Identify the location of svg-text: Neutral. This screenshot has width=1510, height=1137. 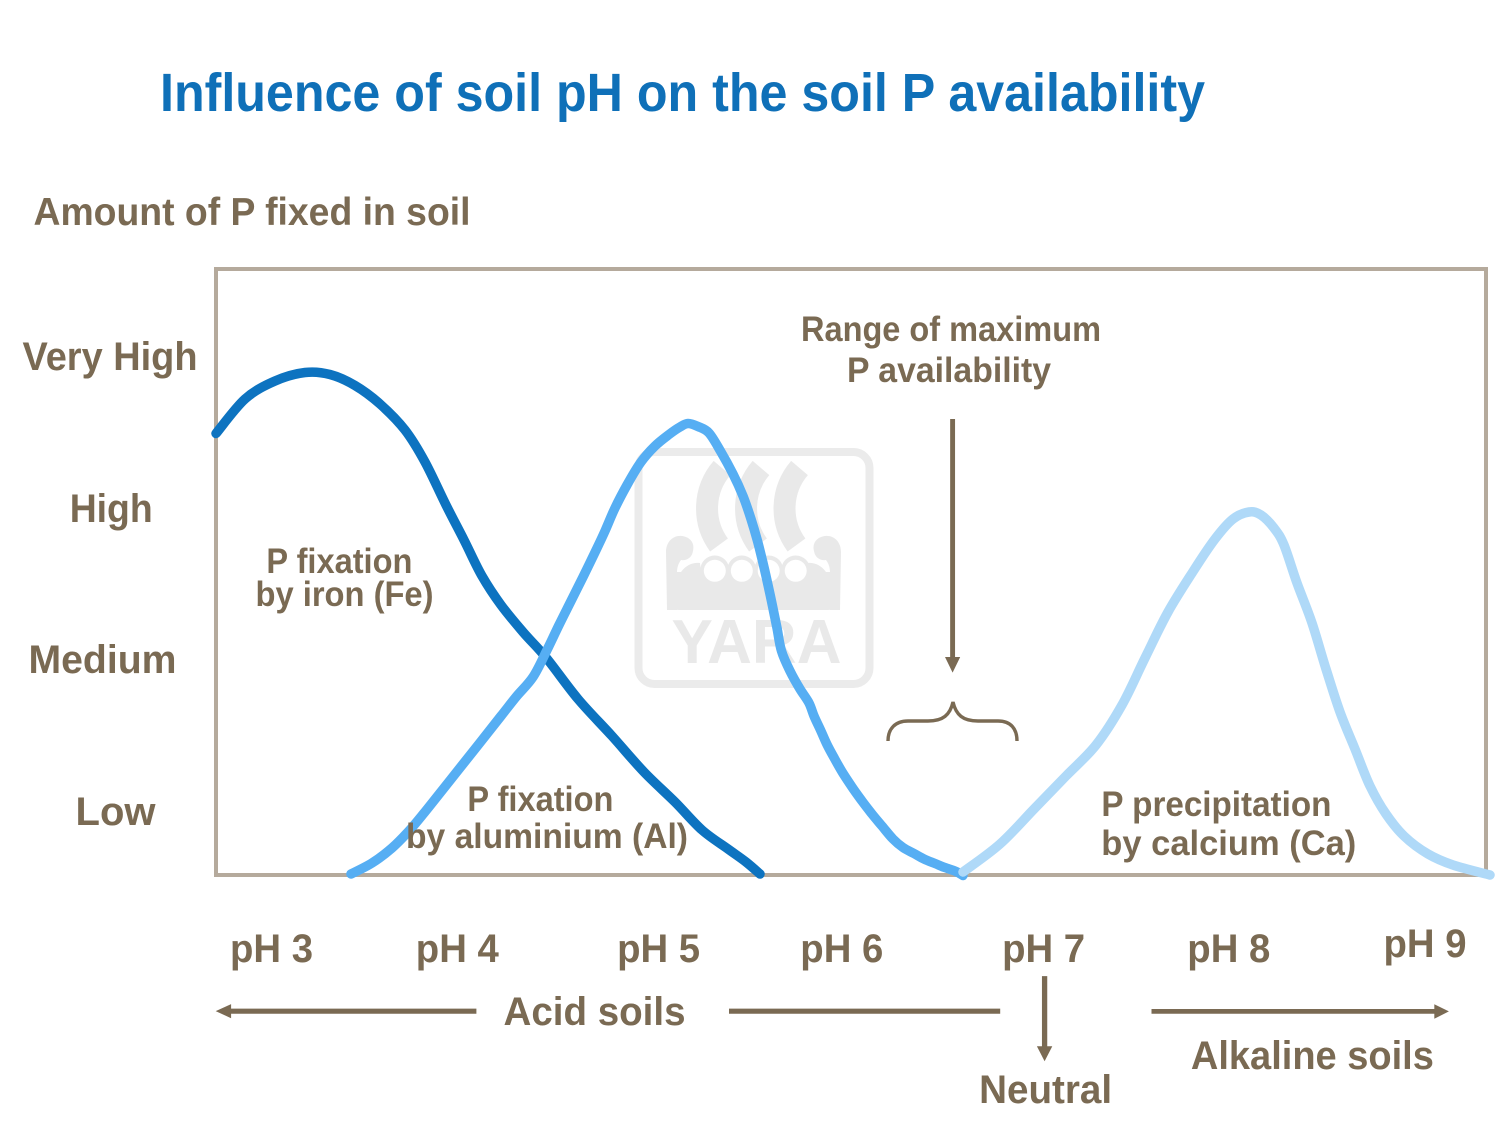
(1045, 1090).